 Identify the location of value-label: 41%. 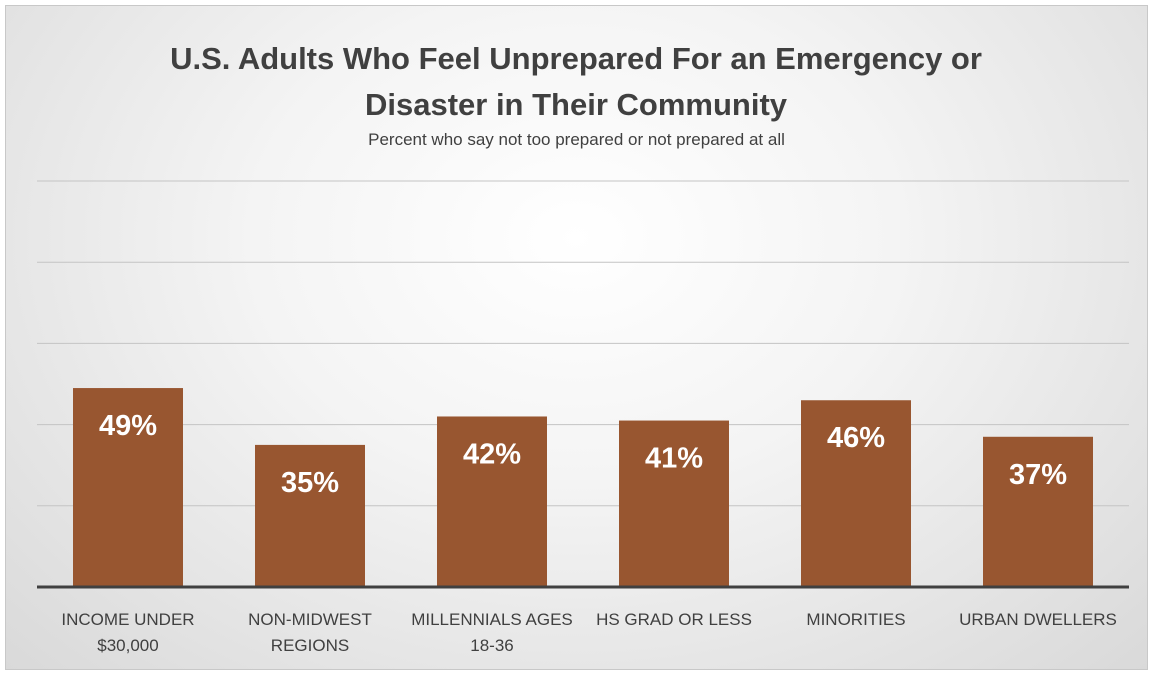
(674, 459).